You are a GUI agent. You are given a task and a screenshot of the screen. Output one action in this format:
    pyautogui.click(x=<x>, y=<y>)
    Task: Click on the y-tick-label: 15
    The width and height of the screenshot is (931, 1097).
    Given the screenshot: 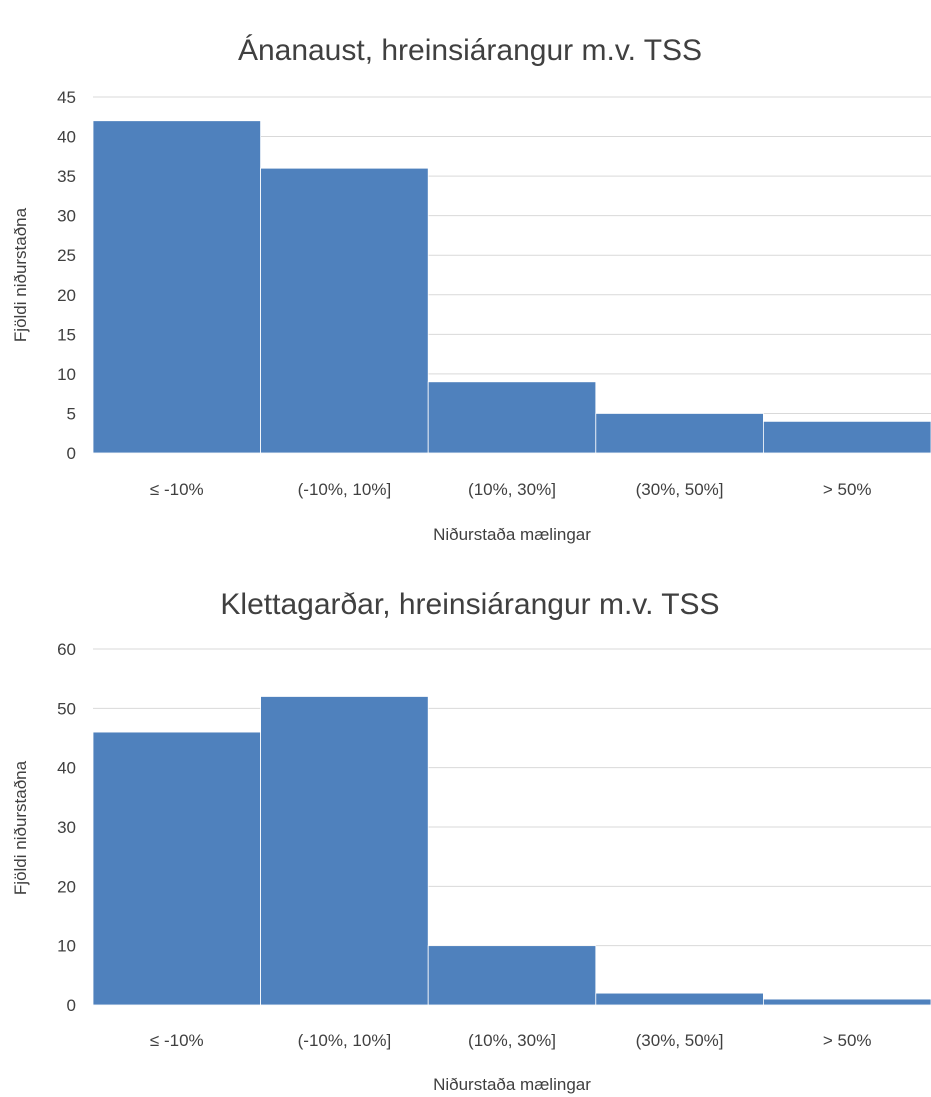 What is the action you would take?
    pyautogui.click(x=66, y=334)
    